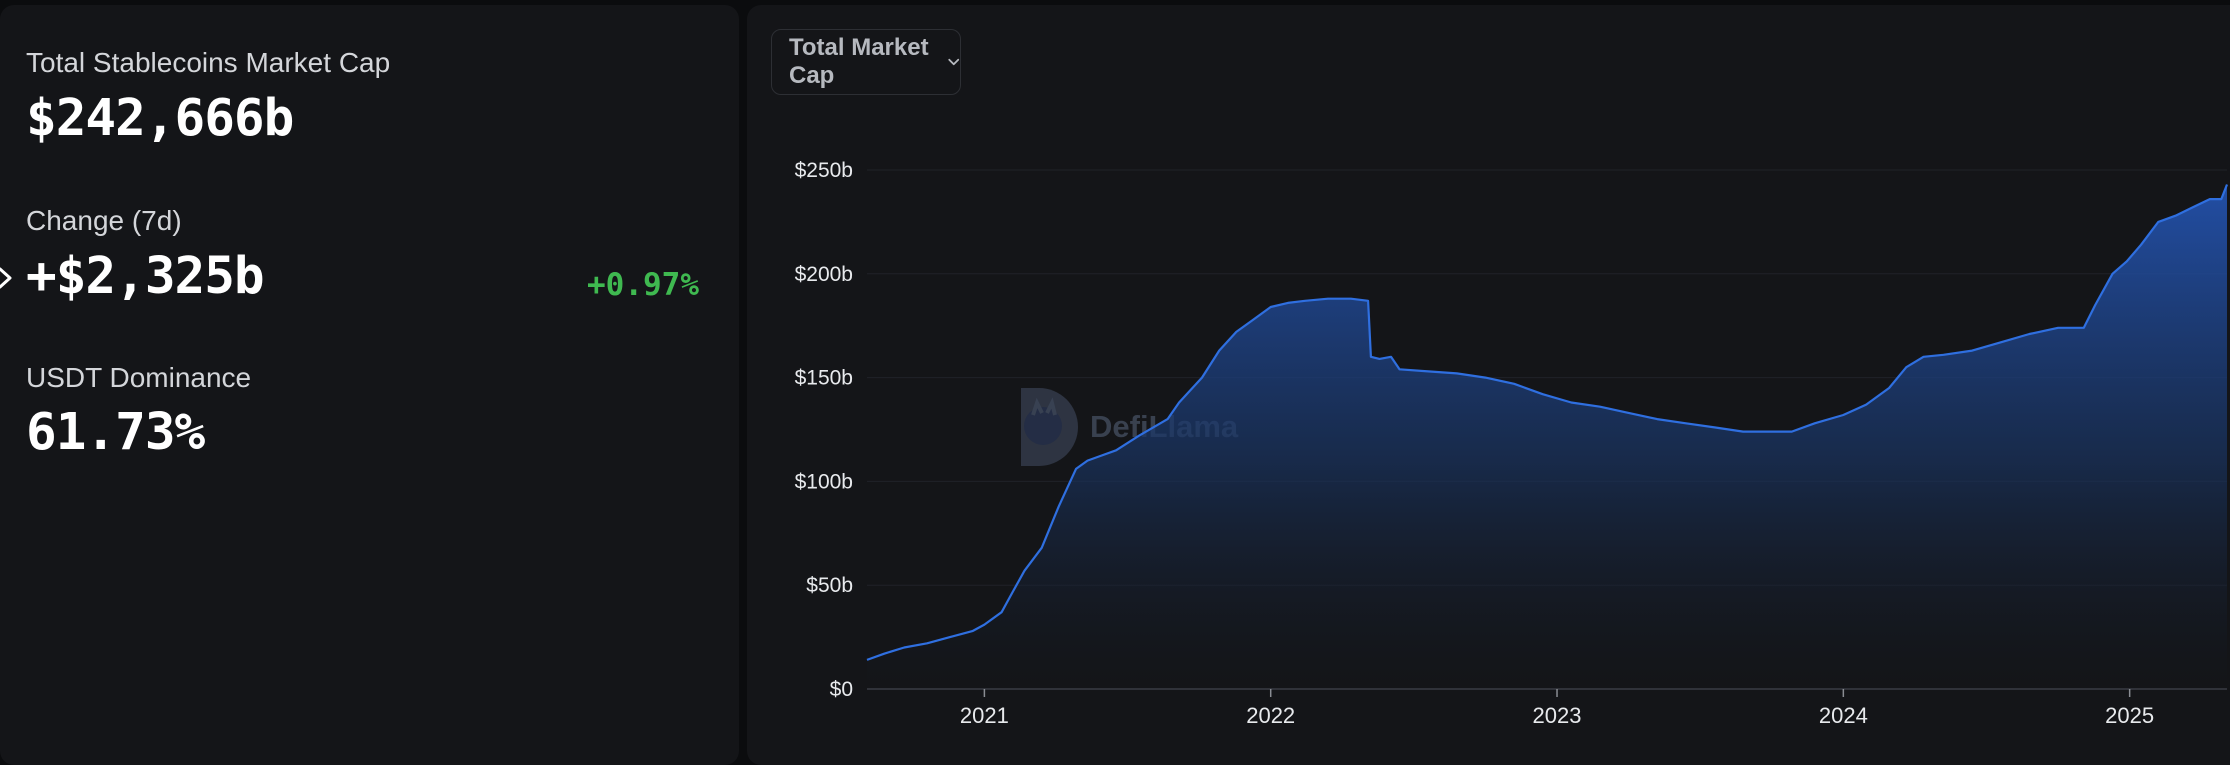 The width and height of the screenshot is (2230, 765). I want to click on x-tick-label: 2024, so click(1843, 715).